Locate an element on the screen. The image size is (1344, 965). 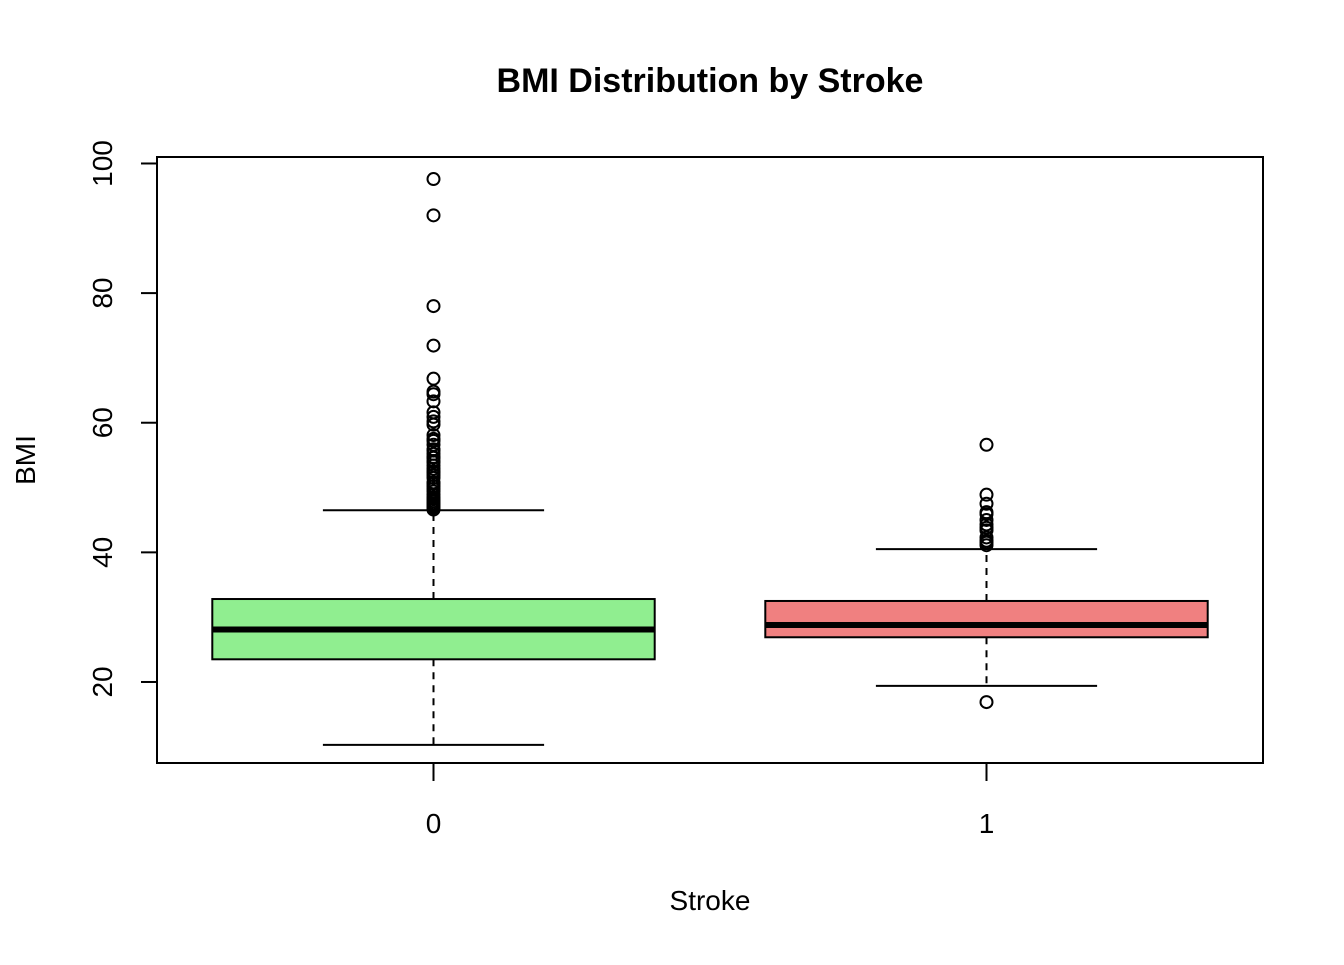
x-tick-label: 1 is located at coordinates (987, 823).